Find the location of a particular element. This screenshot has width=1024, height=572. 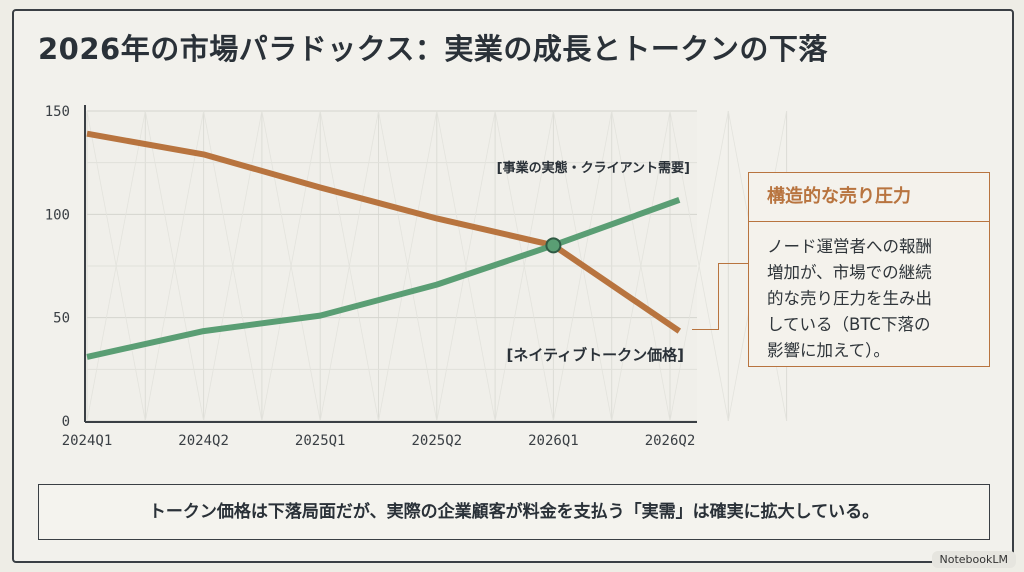

notebooklm-badge: NotebookLM is located at coordinates (973, 559).